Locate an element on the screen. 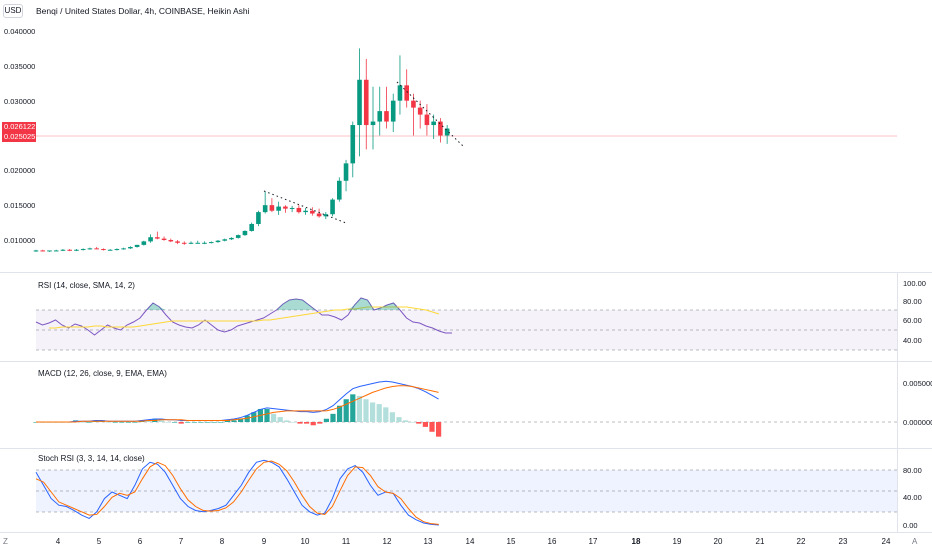  price-tick: 0.035000 is located at coordinates (20, 66).